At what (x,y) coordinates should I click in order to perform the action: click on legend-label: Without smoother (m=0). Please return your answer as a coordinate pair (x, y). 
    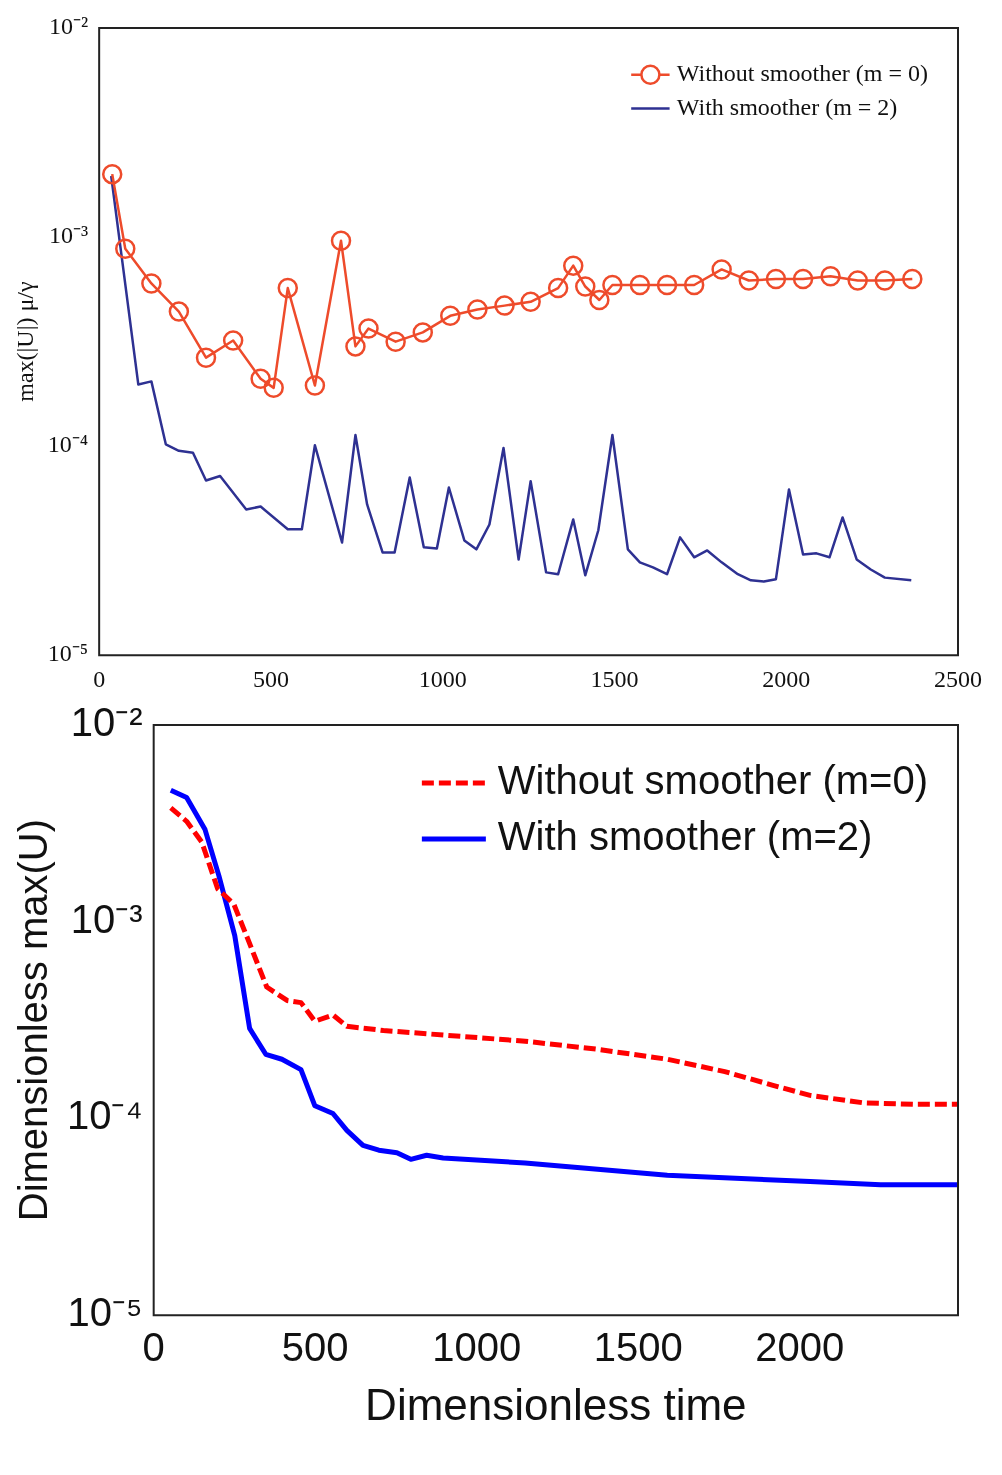
    Looking at the image, I should click on (712, 780).